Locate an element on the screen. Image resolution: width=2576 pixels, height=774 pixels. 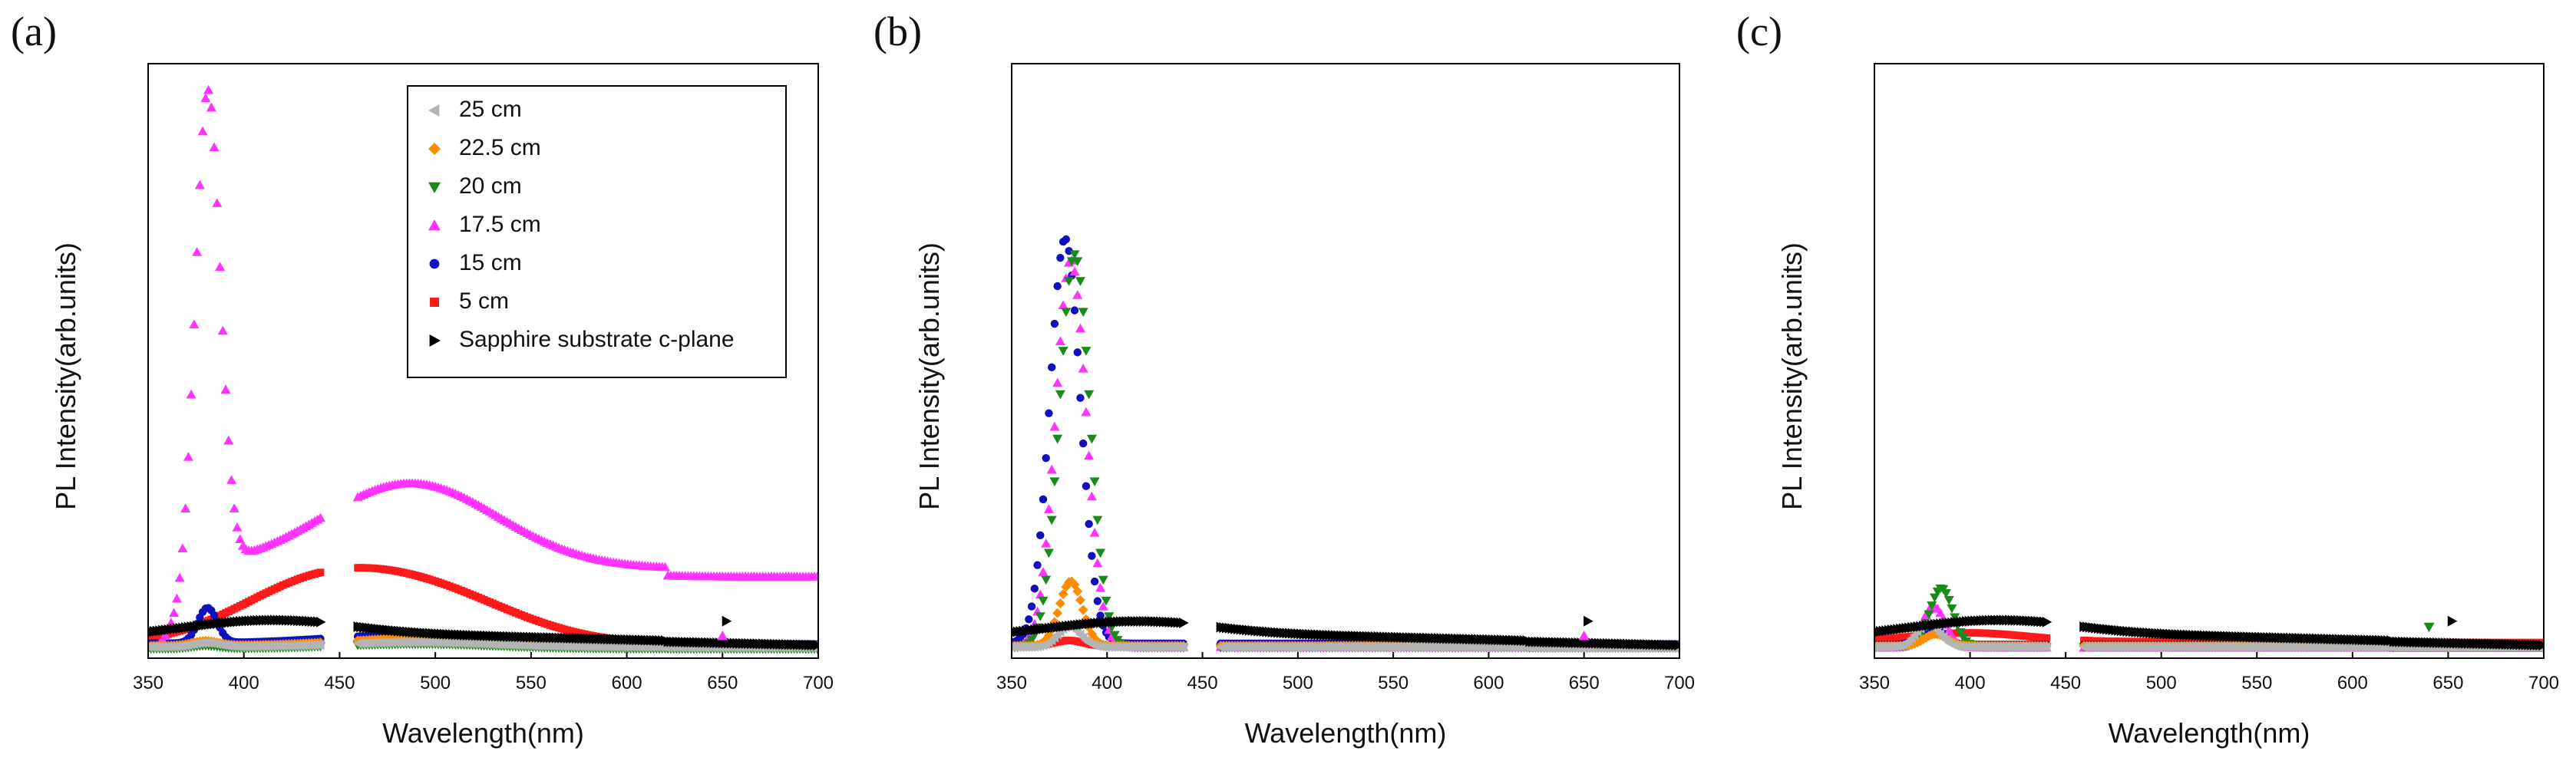
legend-label: 5 cm is located at coordinates (484, 301).